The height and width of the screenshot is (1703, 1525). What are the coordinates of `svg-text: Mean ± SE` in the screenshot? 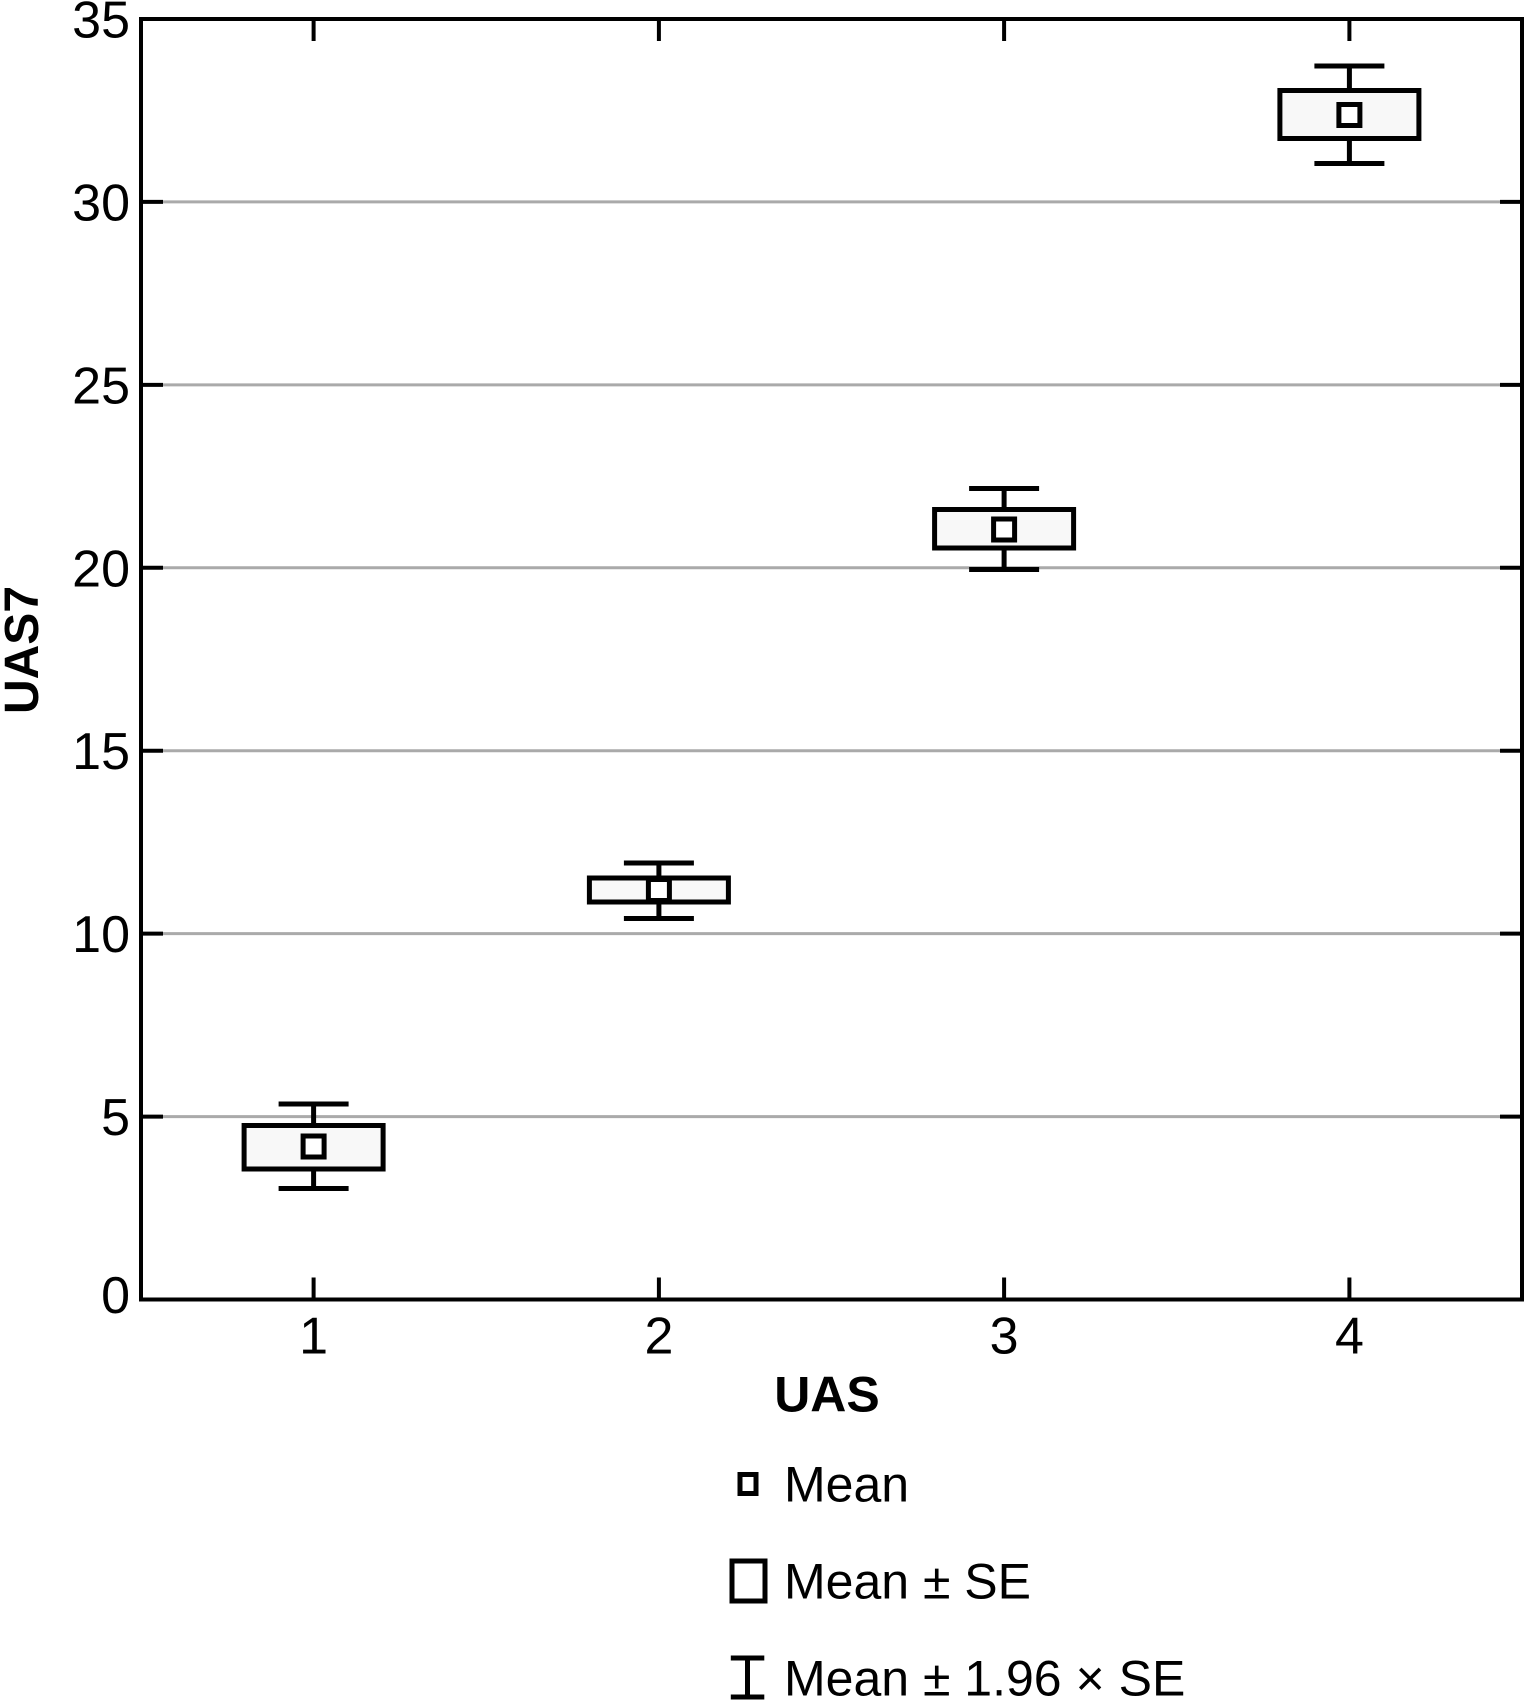 It's located at (907, 1582).